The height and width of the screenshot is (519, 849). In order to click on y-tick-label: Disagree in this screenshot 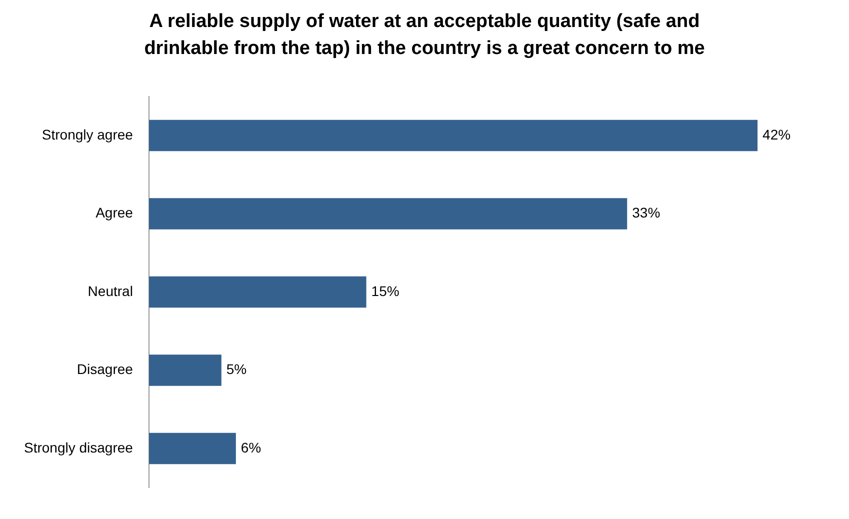, I will do `click(105, 369)`.